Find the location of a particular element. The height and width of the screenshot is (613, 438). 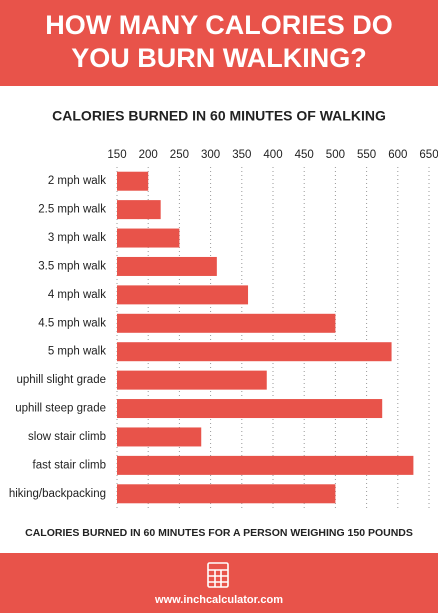

x-tick-label: 650 is located at coordinates (428, 155).